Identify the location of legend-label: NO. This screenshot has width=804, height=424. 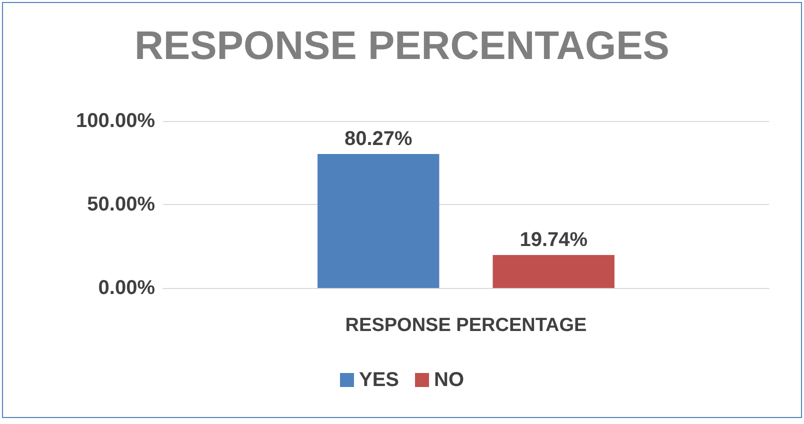
(449, 380).